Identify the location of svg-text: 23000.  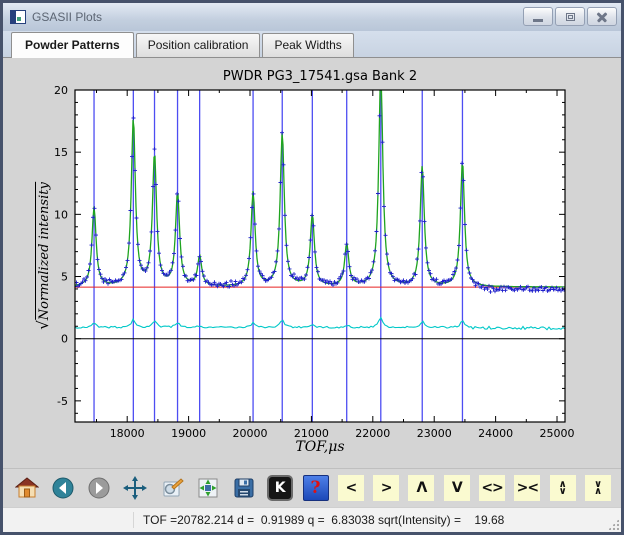
(434, 433).